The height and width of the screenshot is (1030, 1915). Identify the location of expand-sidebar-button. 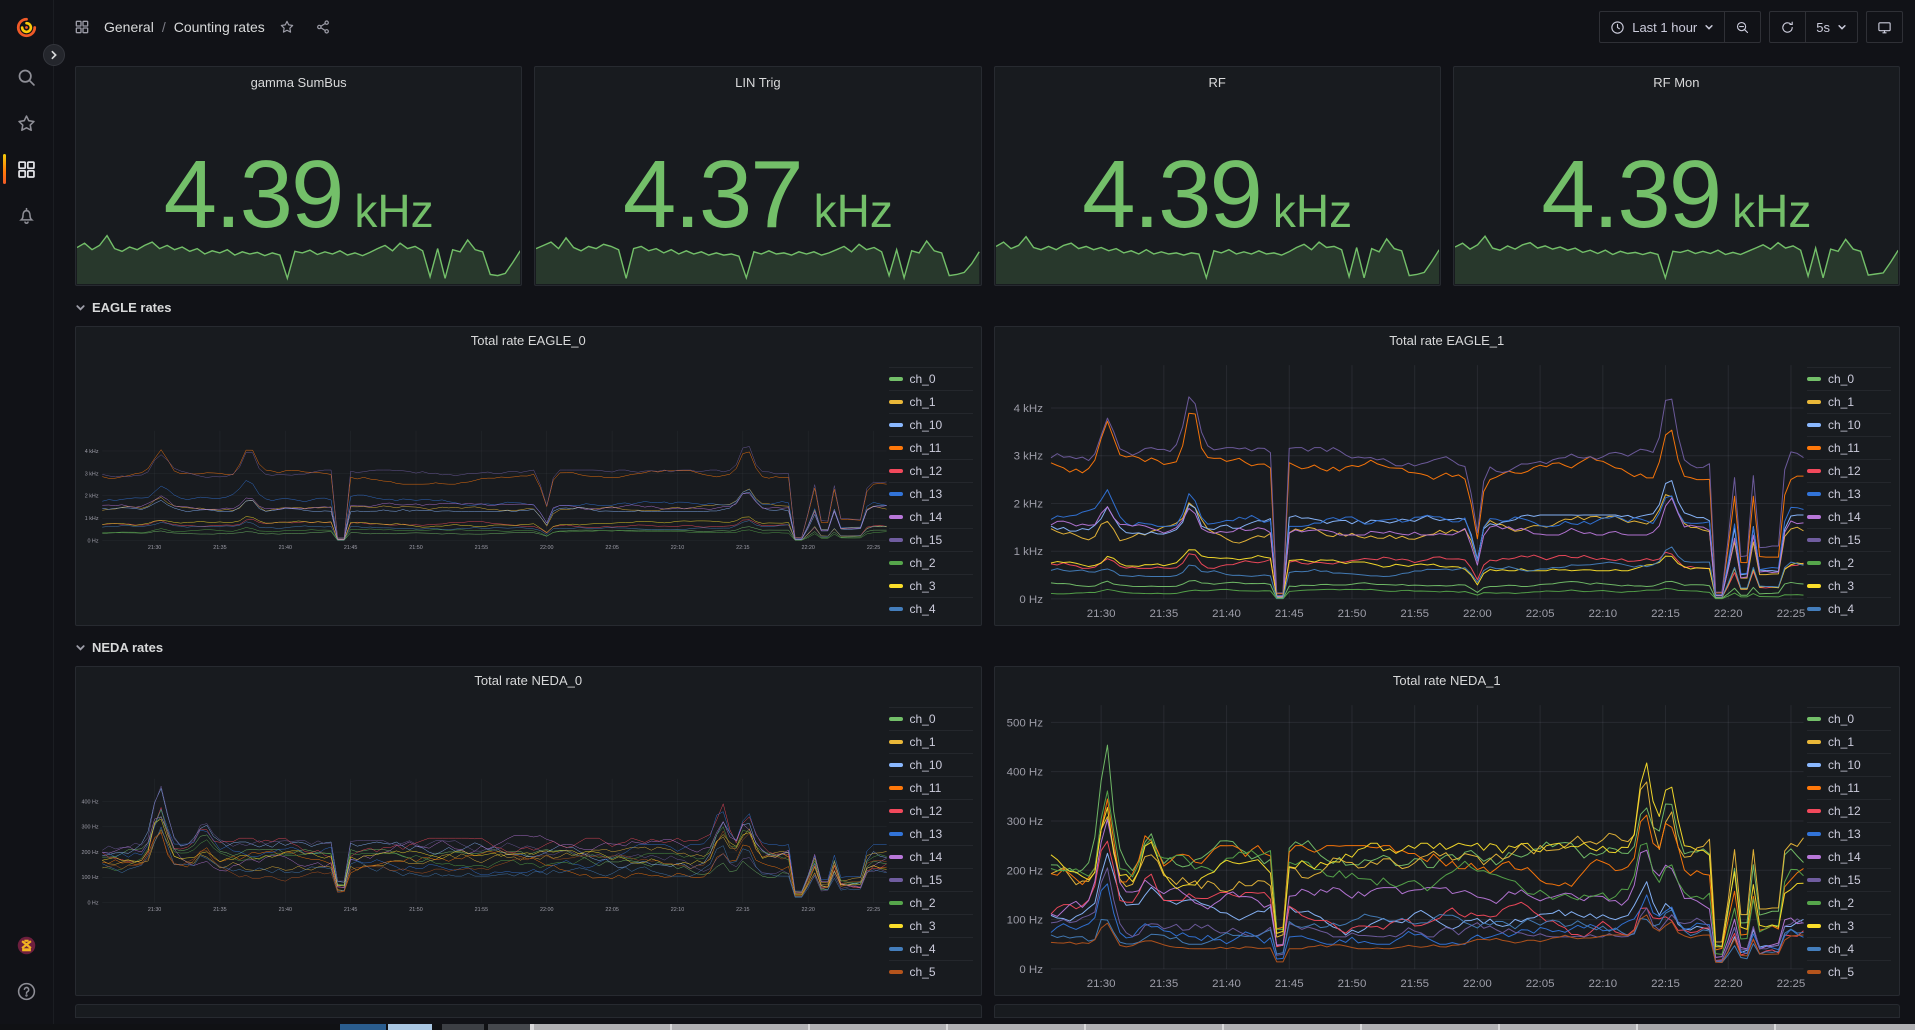
(54, 55).